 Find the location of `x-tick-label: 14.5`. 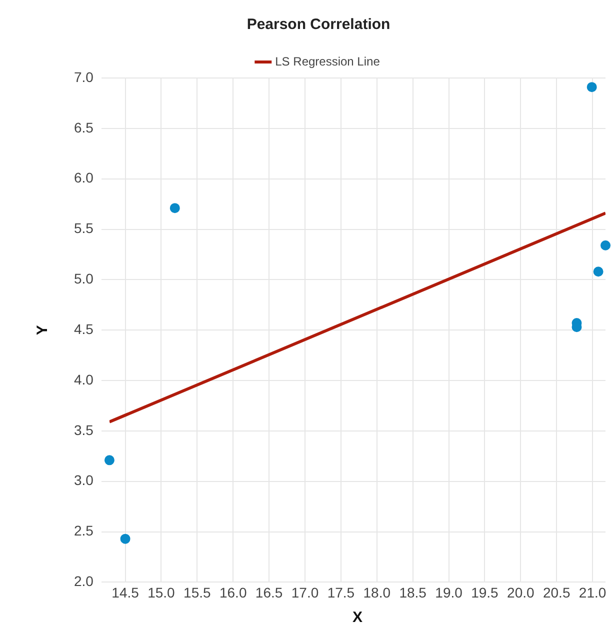

x-tick-label: 14.5 is located at coordinates (126, 592).